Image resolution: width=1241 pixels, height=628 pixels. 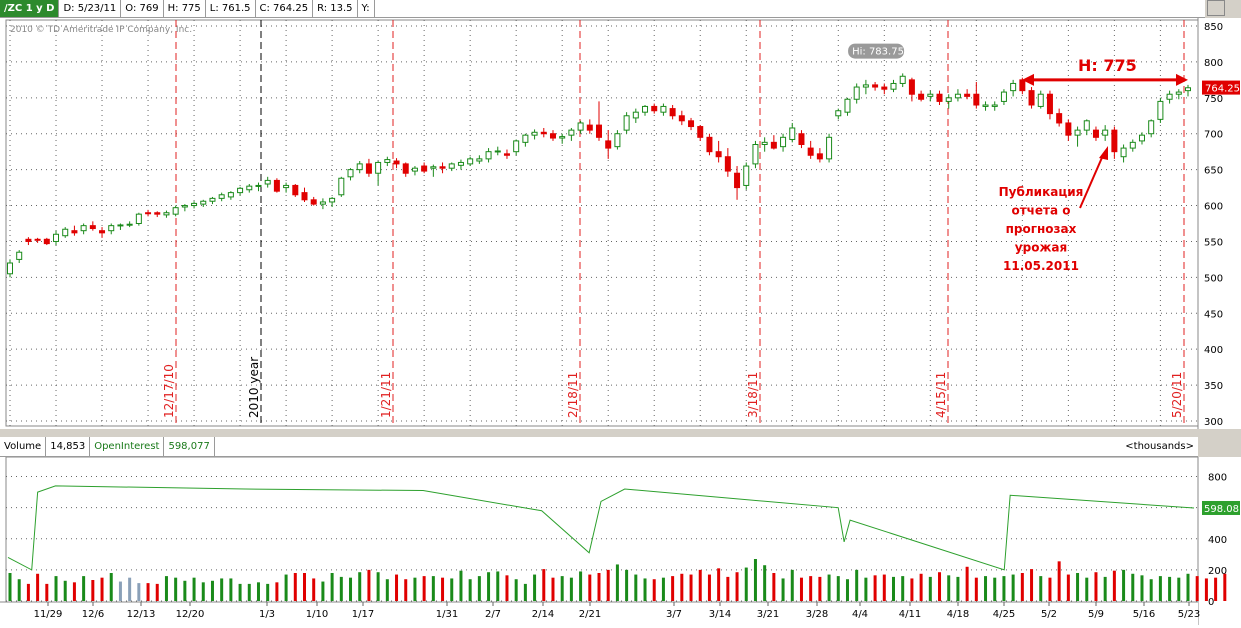 I want to click on date-axis-area, so click(x=599, y=613).